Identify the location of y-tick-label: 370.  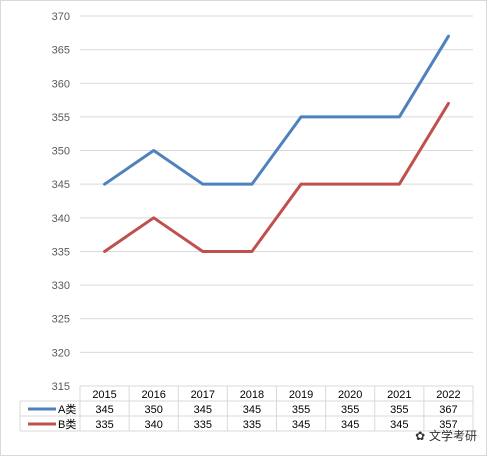
(61, 17).